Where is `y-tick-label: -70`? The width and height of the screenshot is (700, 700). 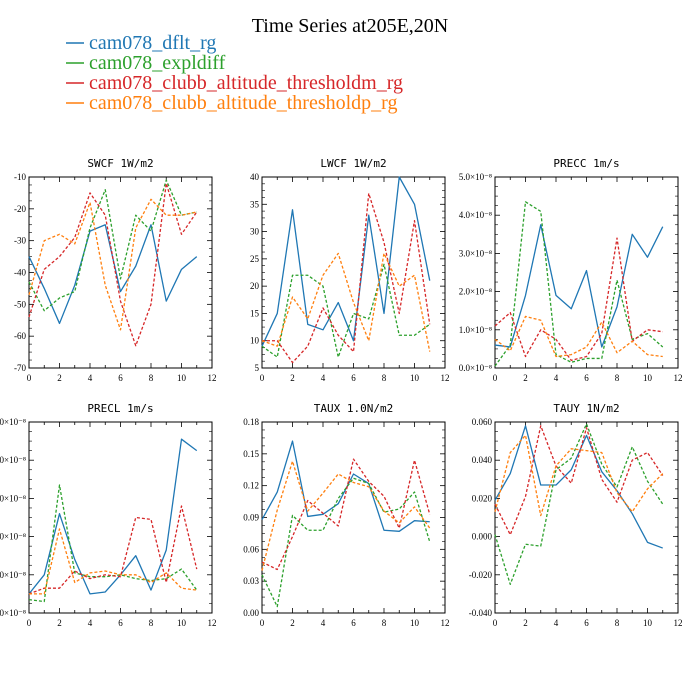 y-tick-label: -70 is located at coordinates (20, 368).